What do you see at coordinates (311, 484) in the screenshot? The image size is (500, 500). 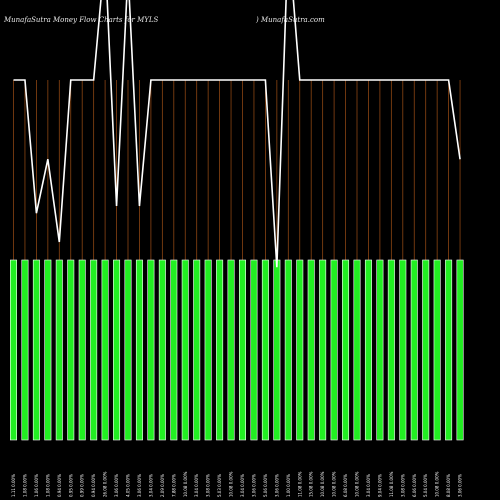 I see `tick-label: 15.08 0.00%` at bounding box center [311, 484].